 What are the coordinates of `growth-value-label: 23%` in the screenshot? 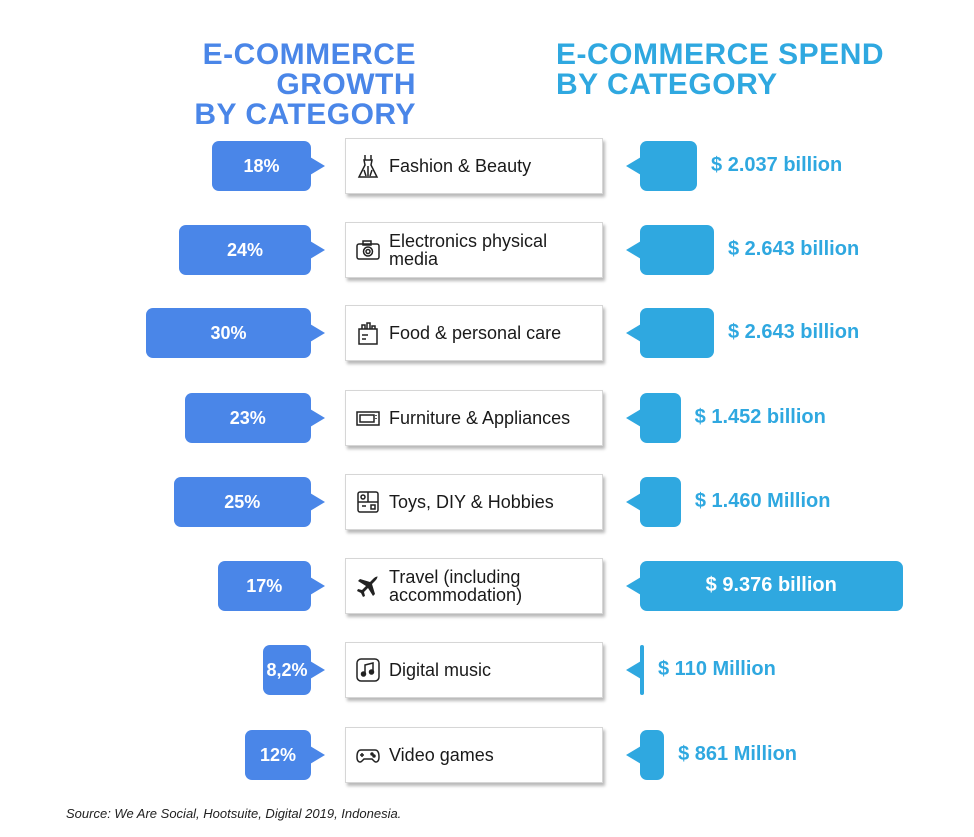 It's located at (247, 417).